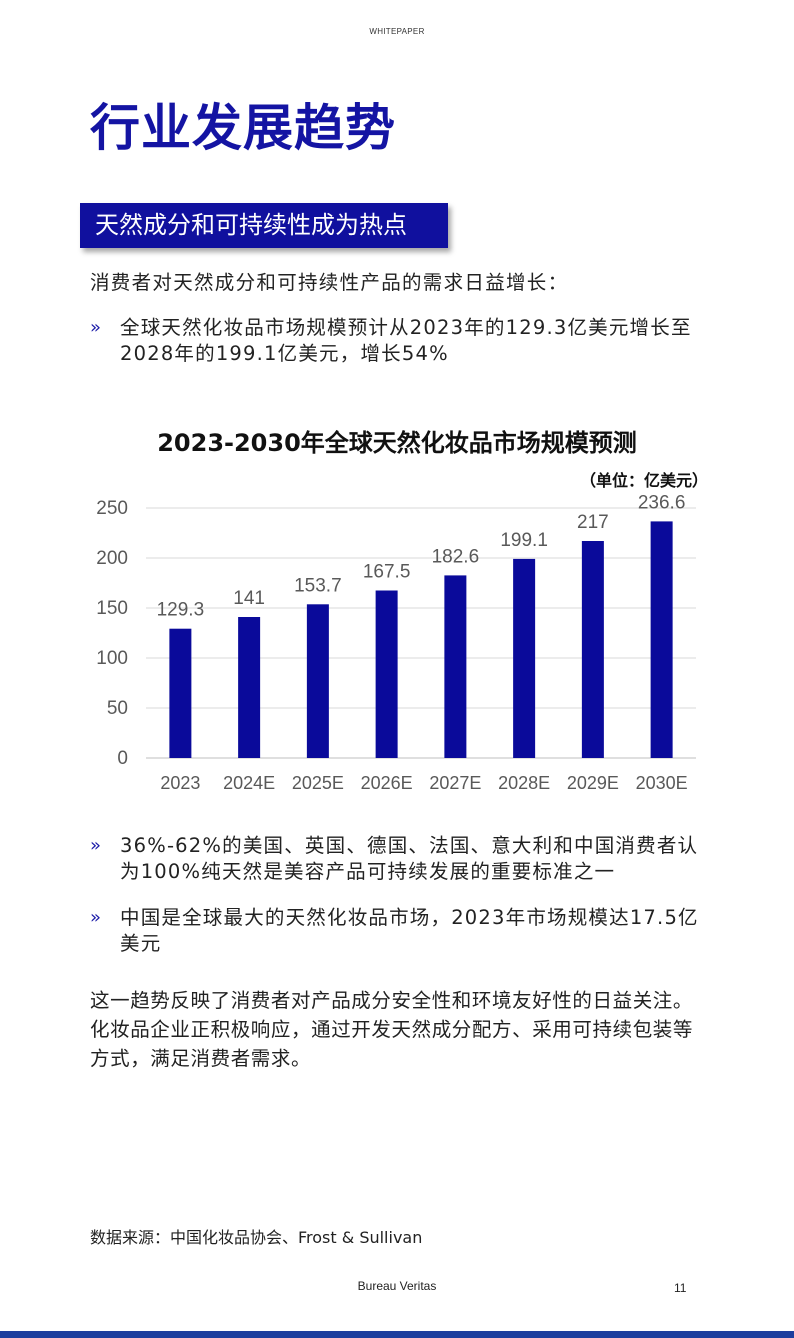  Describe the element at coordinates (318, 783) in the screenshot. I see `x-tick-label: 2025E` at that location.